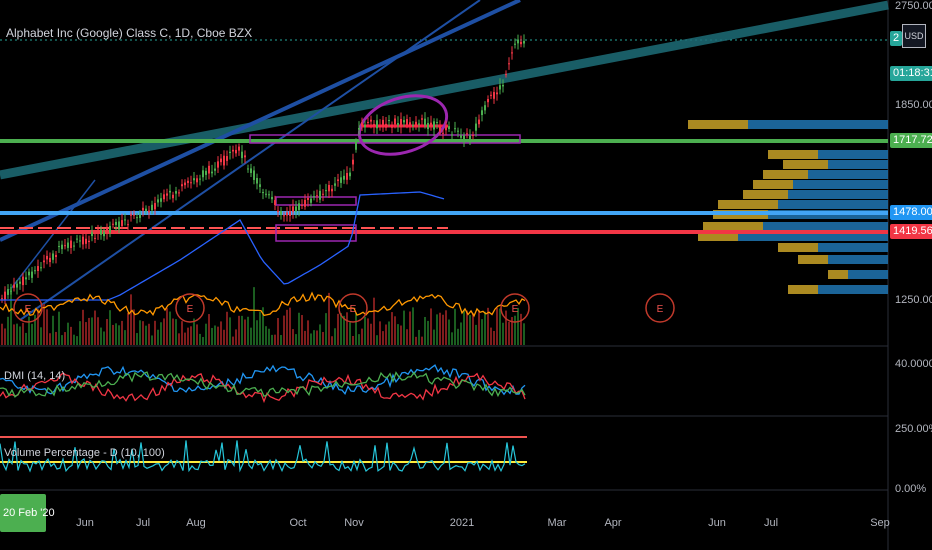 Image resolution: width=932 pixels, height=550 pixels. Describe the element at coordinates (914, 36) in the screenshot. I see `currency-button: USD` at that location.